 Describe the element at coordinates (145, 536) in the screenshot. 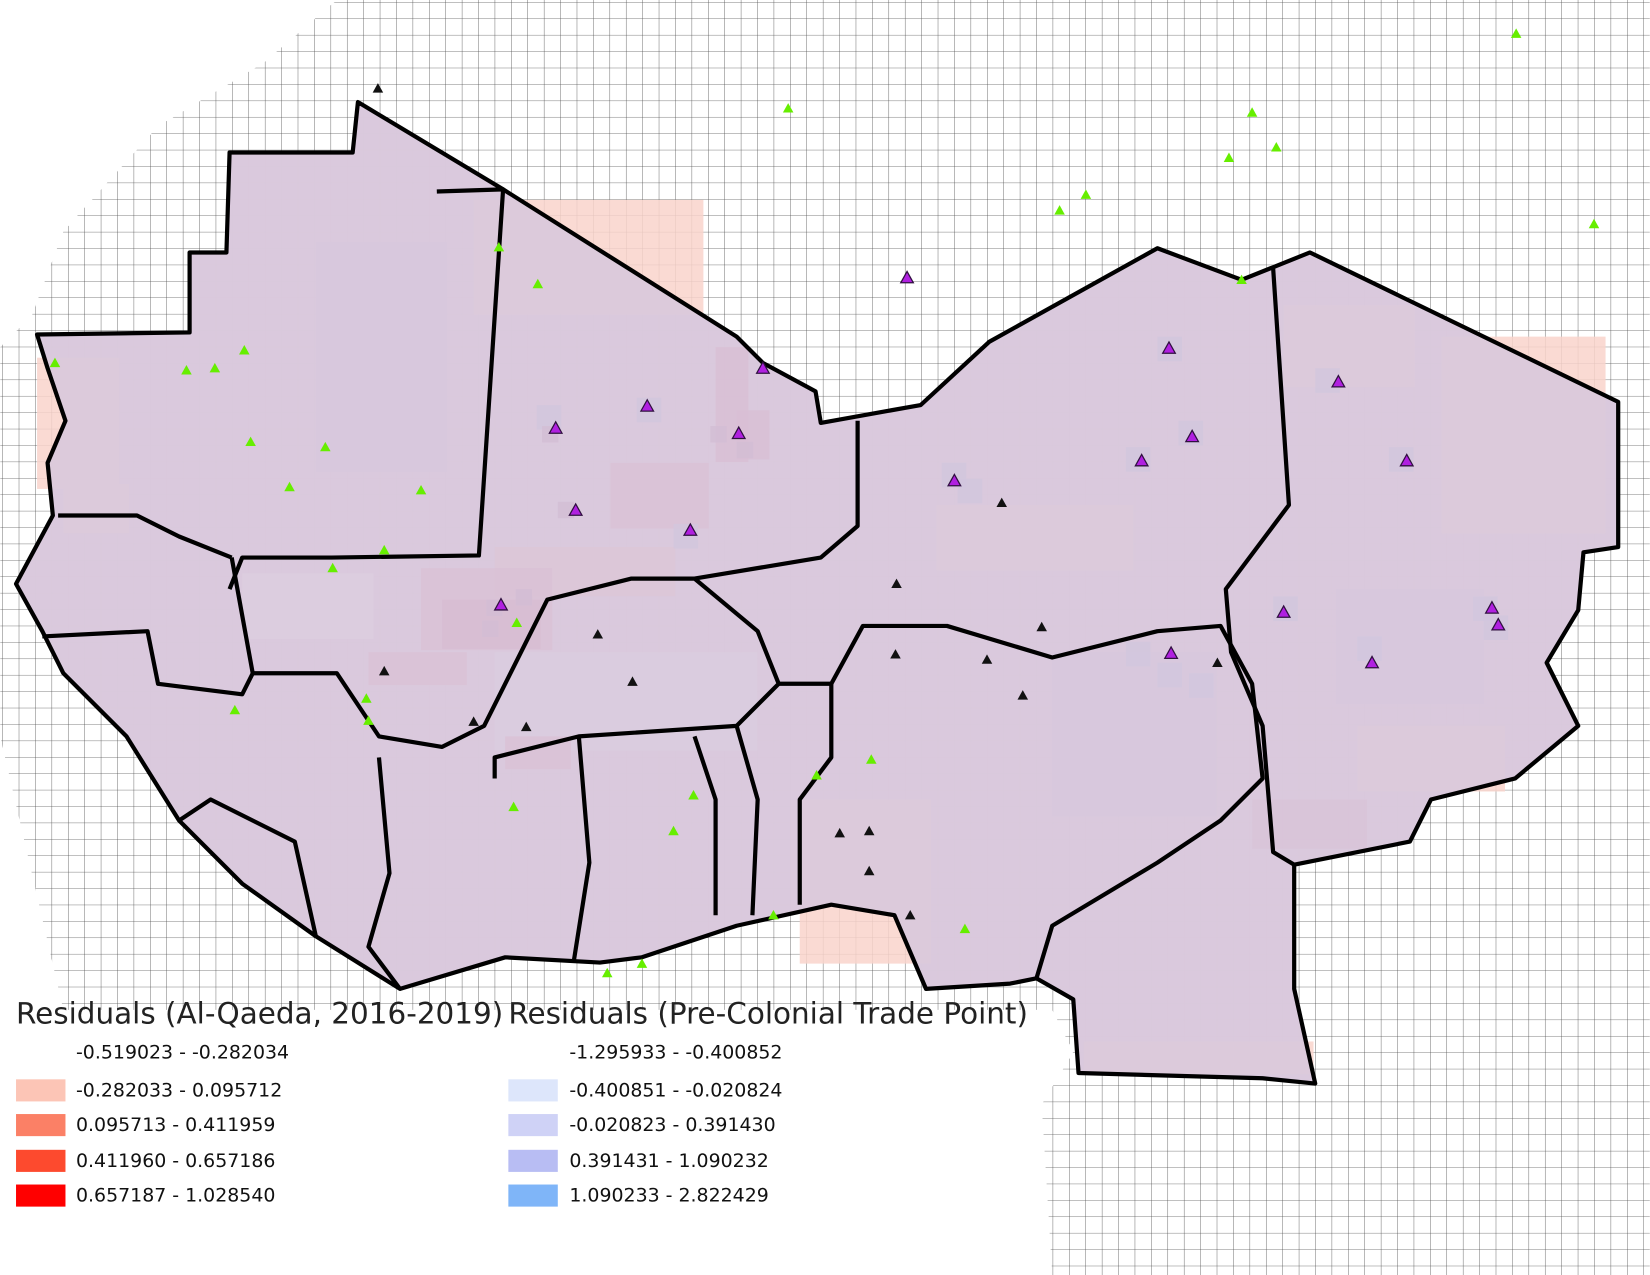

I see `senegal-border` at that location.